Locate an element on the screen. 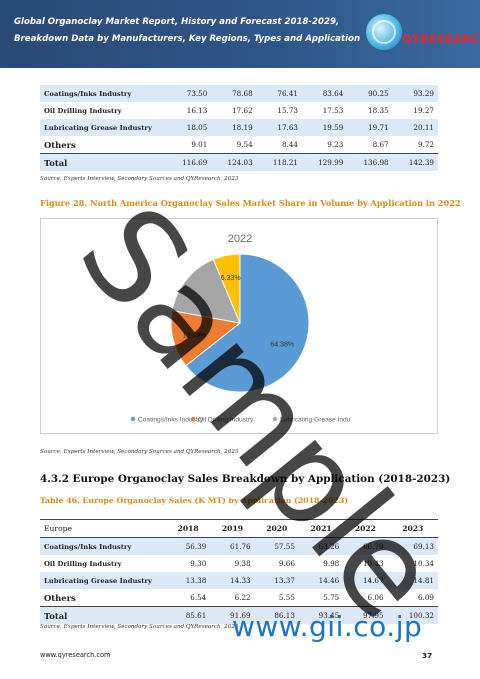  row-value: 14.46 is located at coordinates (321, 580).